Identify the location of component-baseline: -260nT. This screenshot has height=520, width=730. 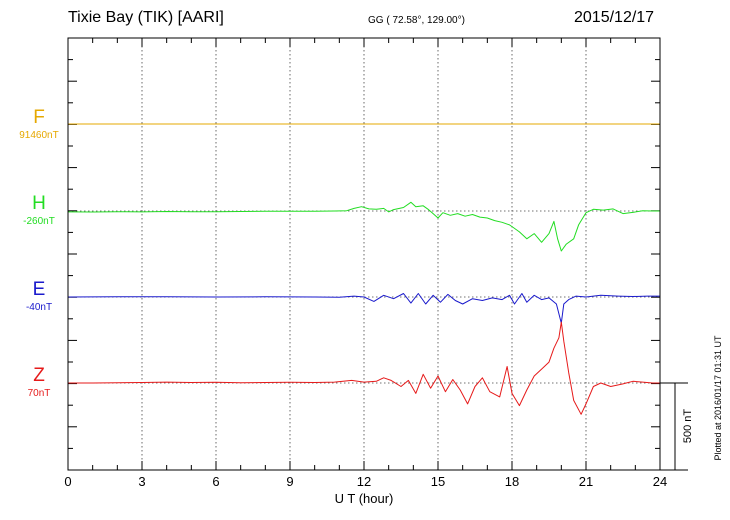
(39, 221).